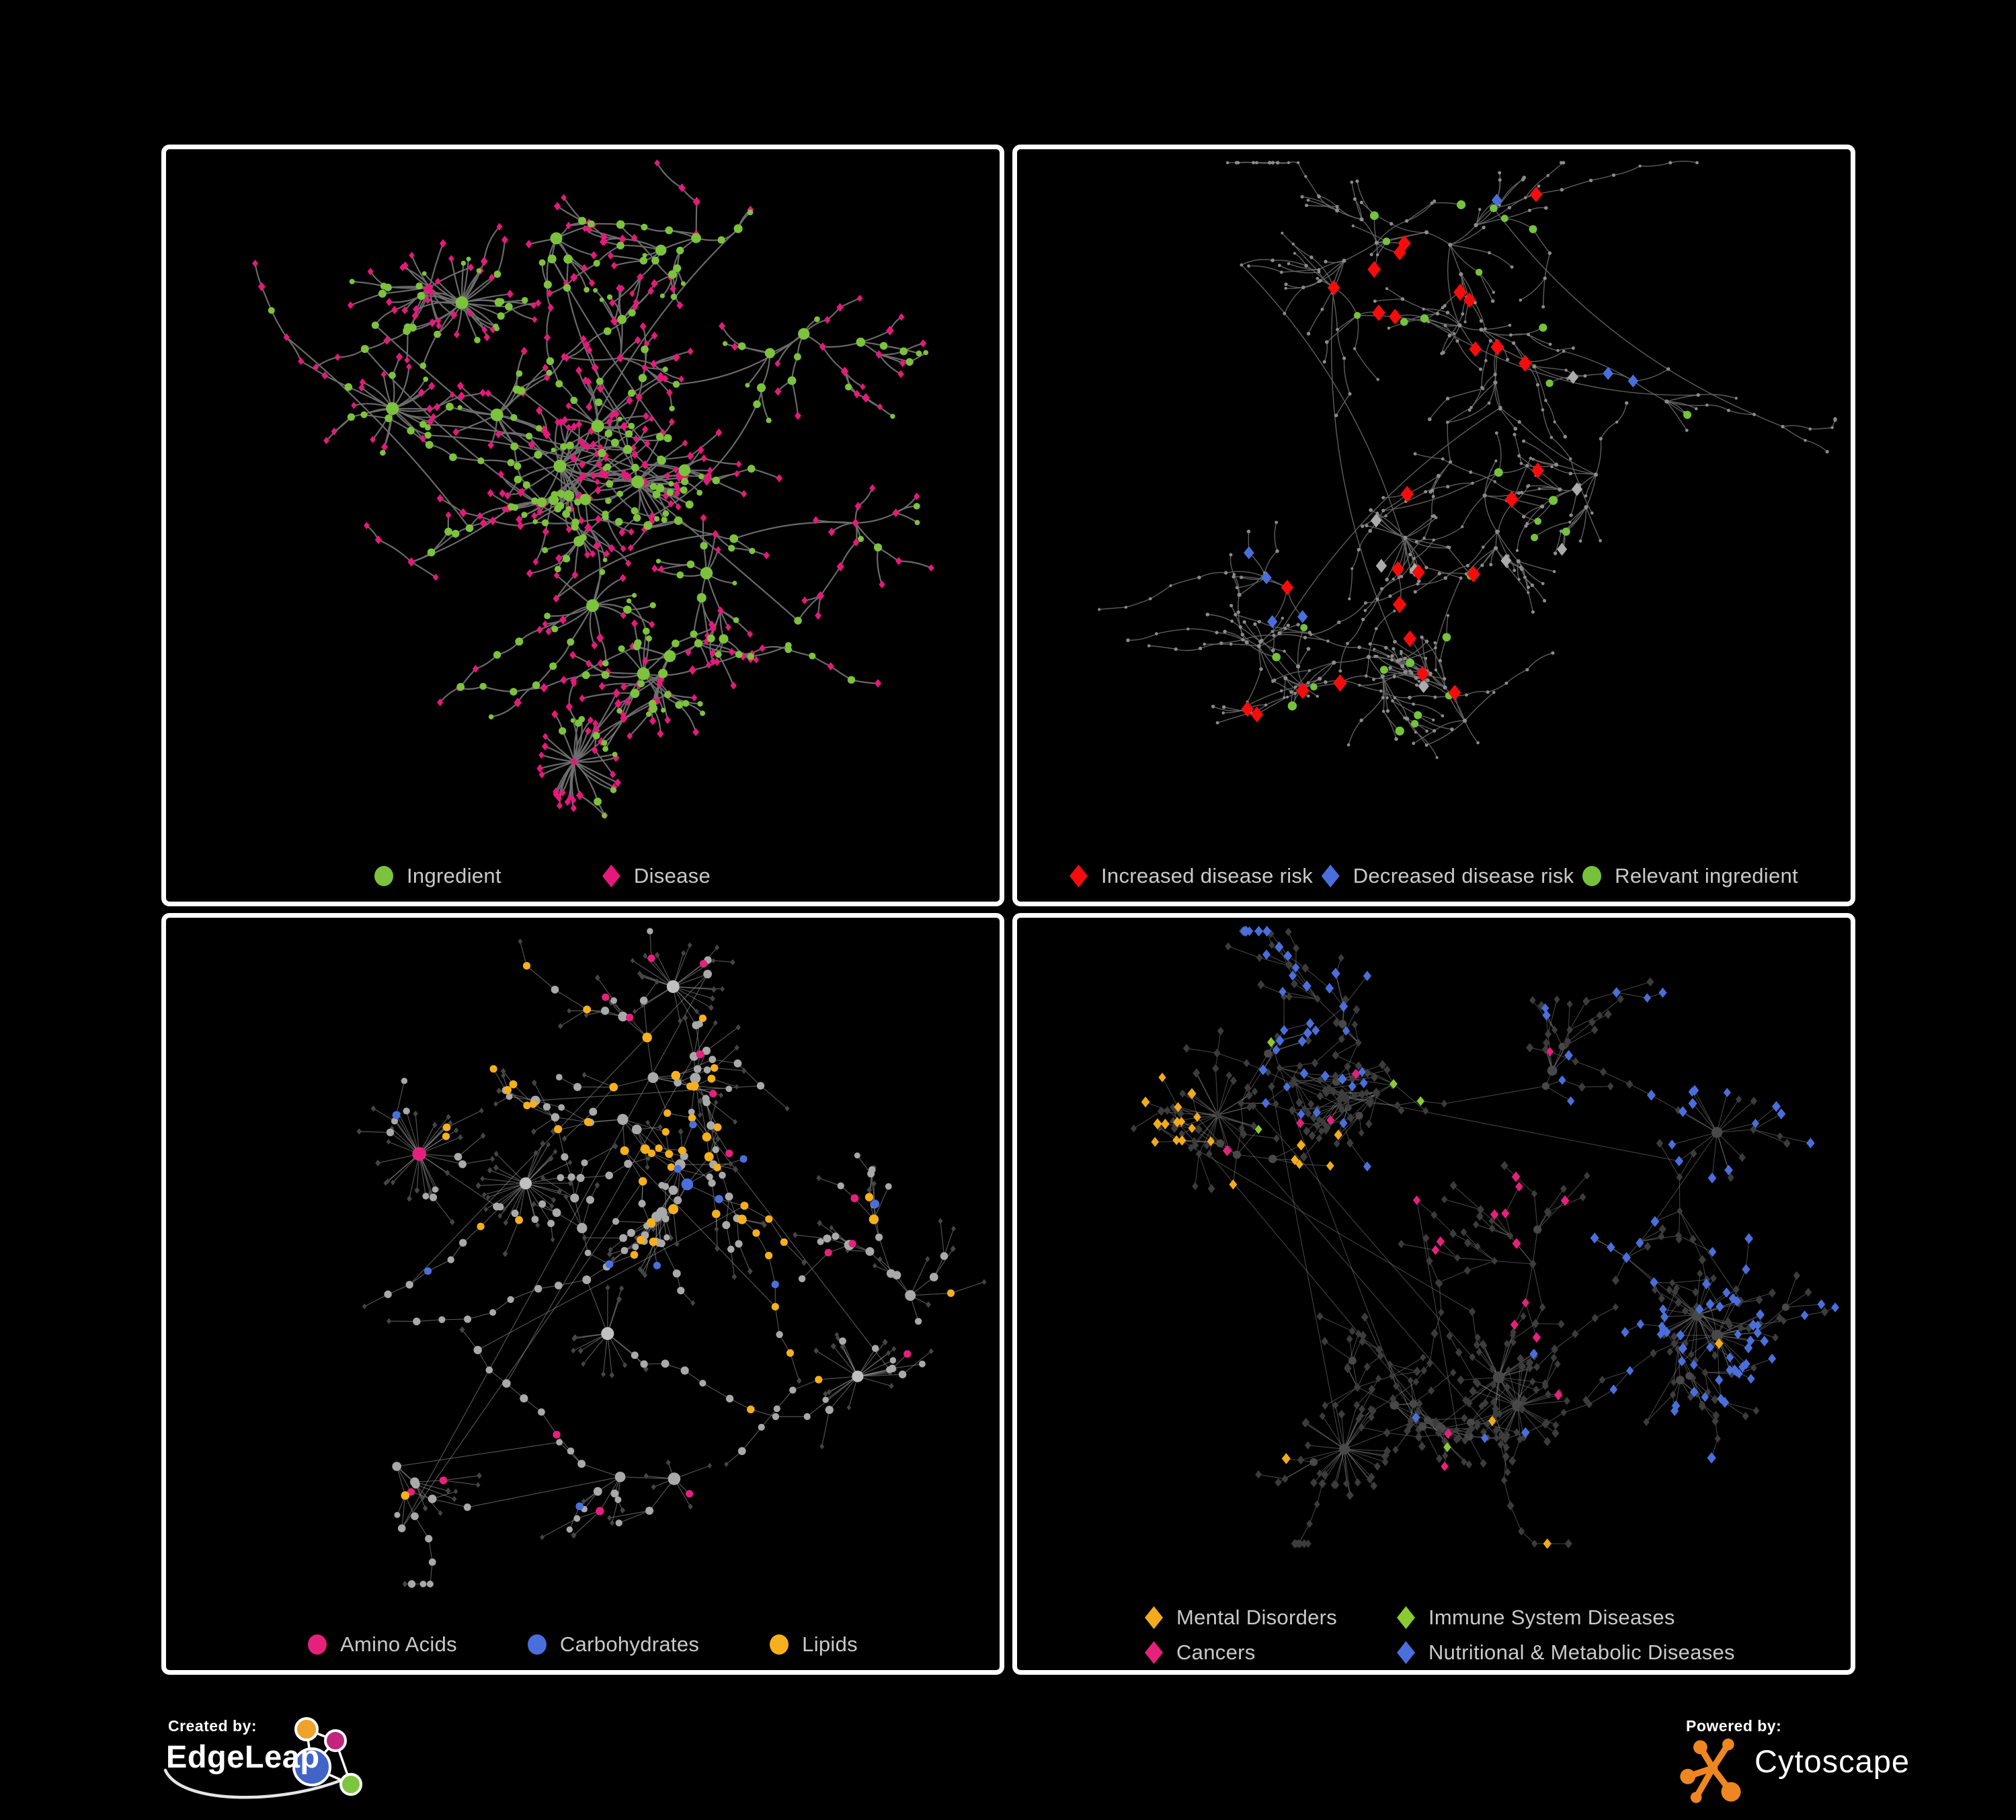  Describe the element at coordinates (611, 876) in the screenshot. I see `disease-diamond-icon` at that location.